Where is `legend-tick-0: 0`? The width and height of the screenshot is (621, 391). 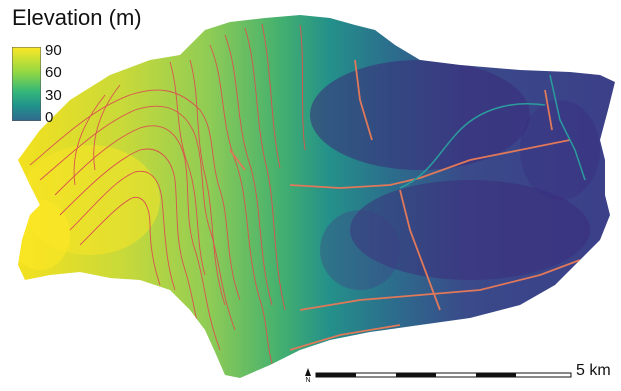
legend-tick-0: 0 is located at coordinates (49, 117).